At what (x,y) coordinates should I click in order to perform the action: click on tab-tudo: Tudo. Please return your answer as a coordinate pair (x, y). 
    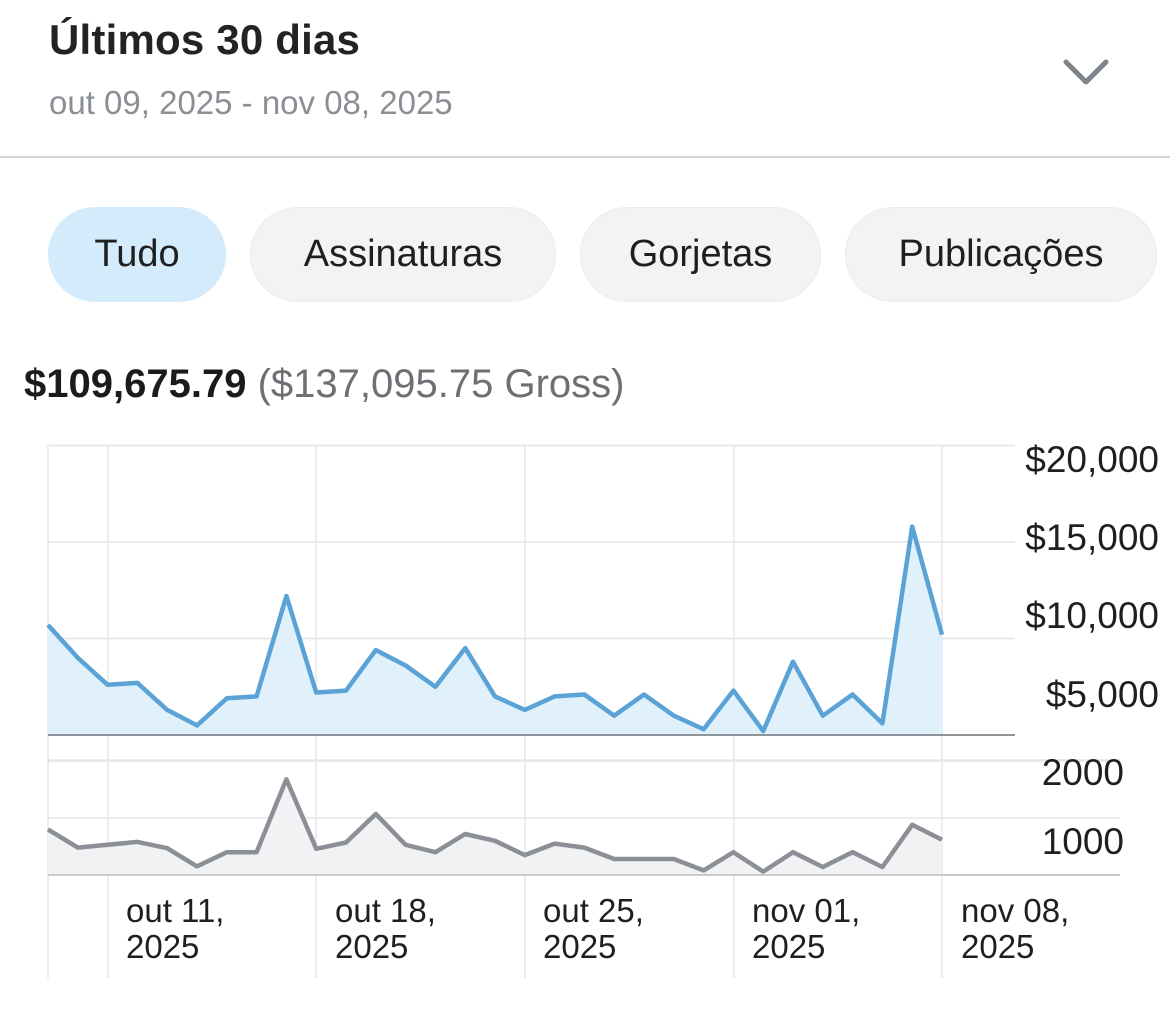
    Looking at the image, I should click on (137, 254).